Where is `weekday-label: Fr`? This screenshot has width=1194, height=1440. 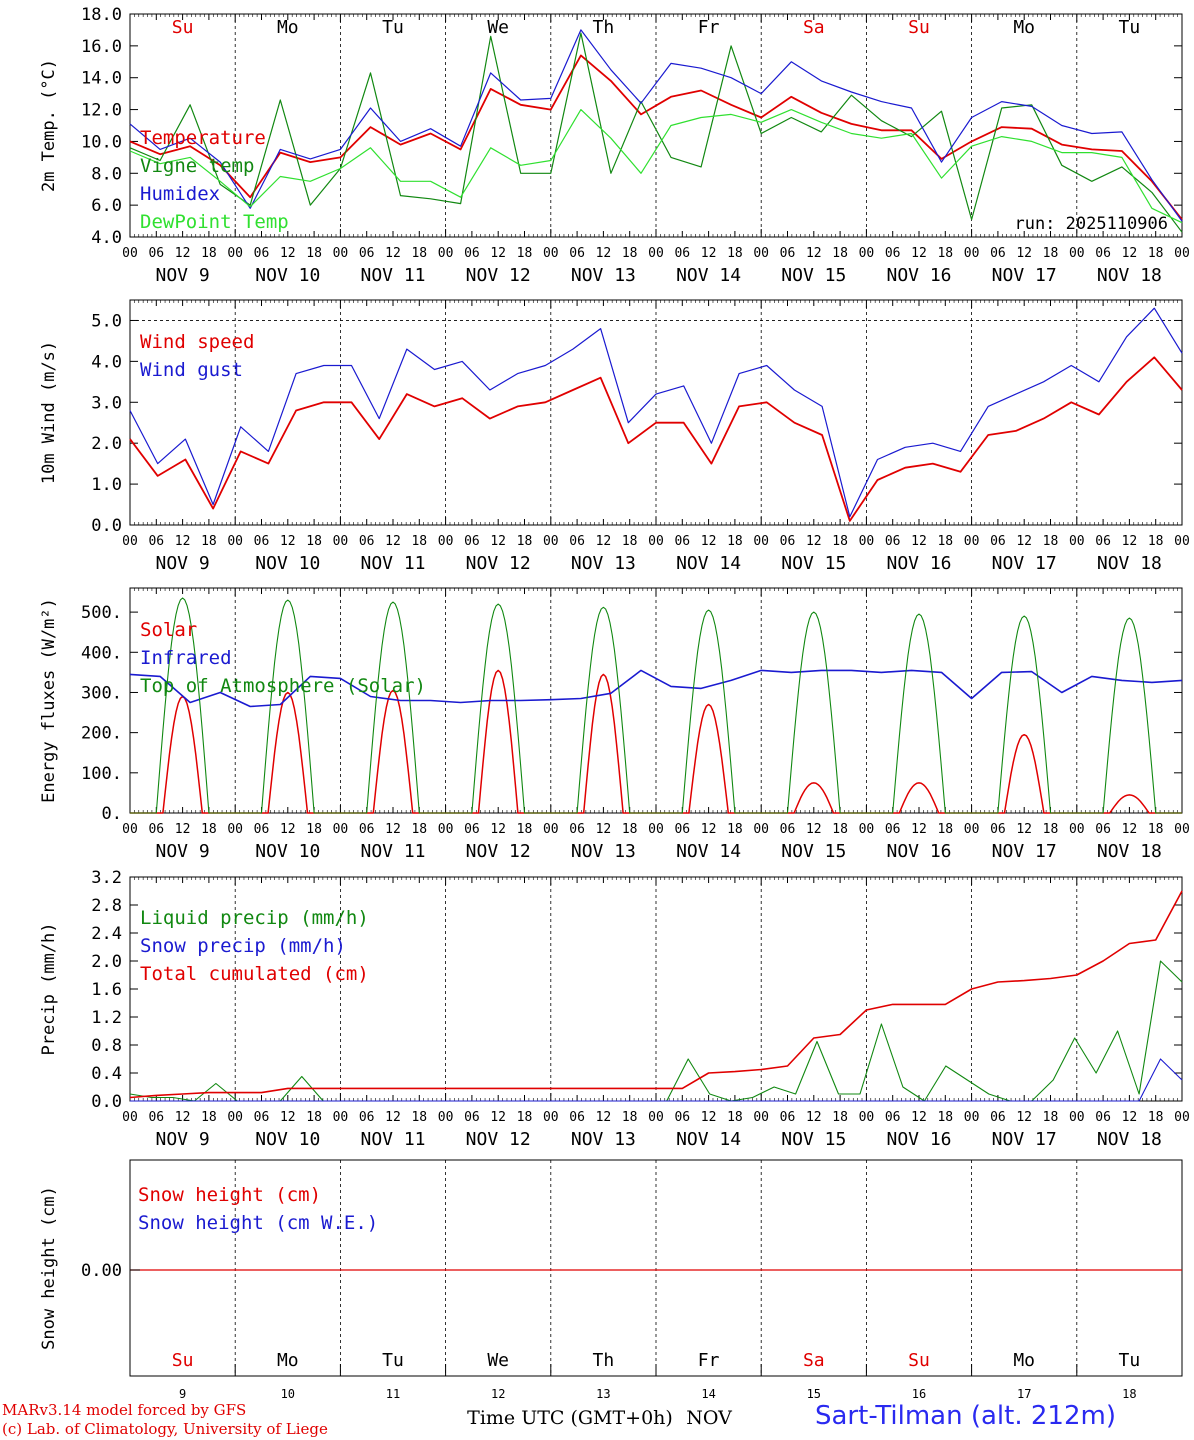 weekday-label: Fr is located at coordinates (709, 1360).